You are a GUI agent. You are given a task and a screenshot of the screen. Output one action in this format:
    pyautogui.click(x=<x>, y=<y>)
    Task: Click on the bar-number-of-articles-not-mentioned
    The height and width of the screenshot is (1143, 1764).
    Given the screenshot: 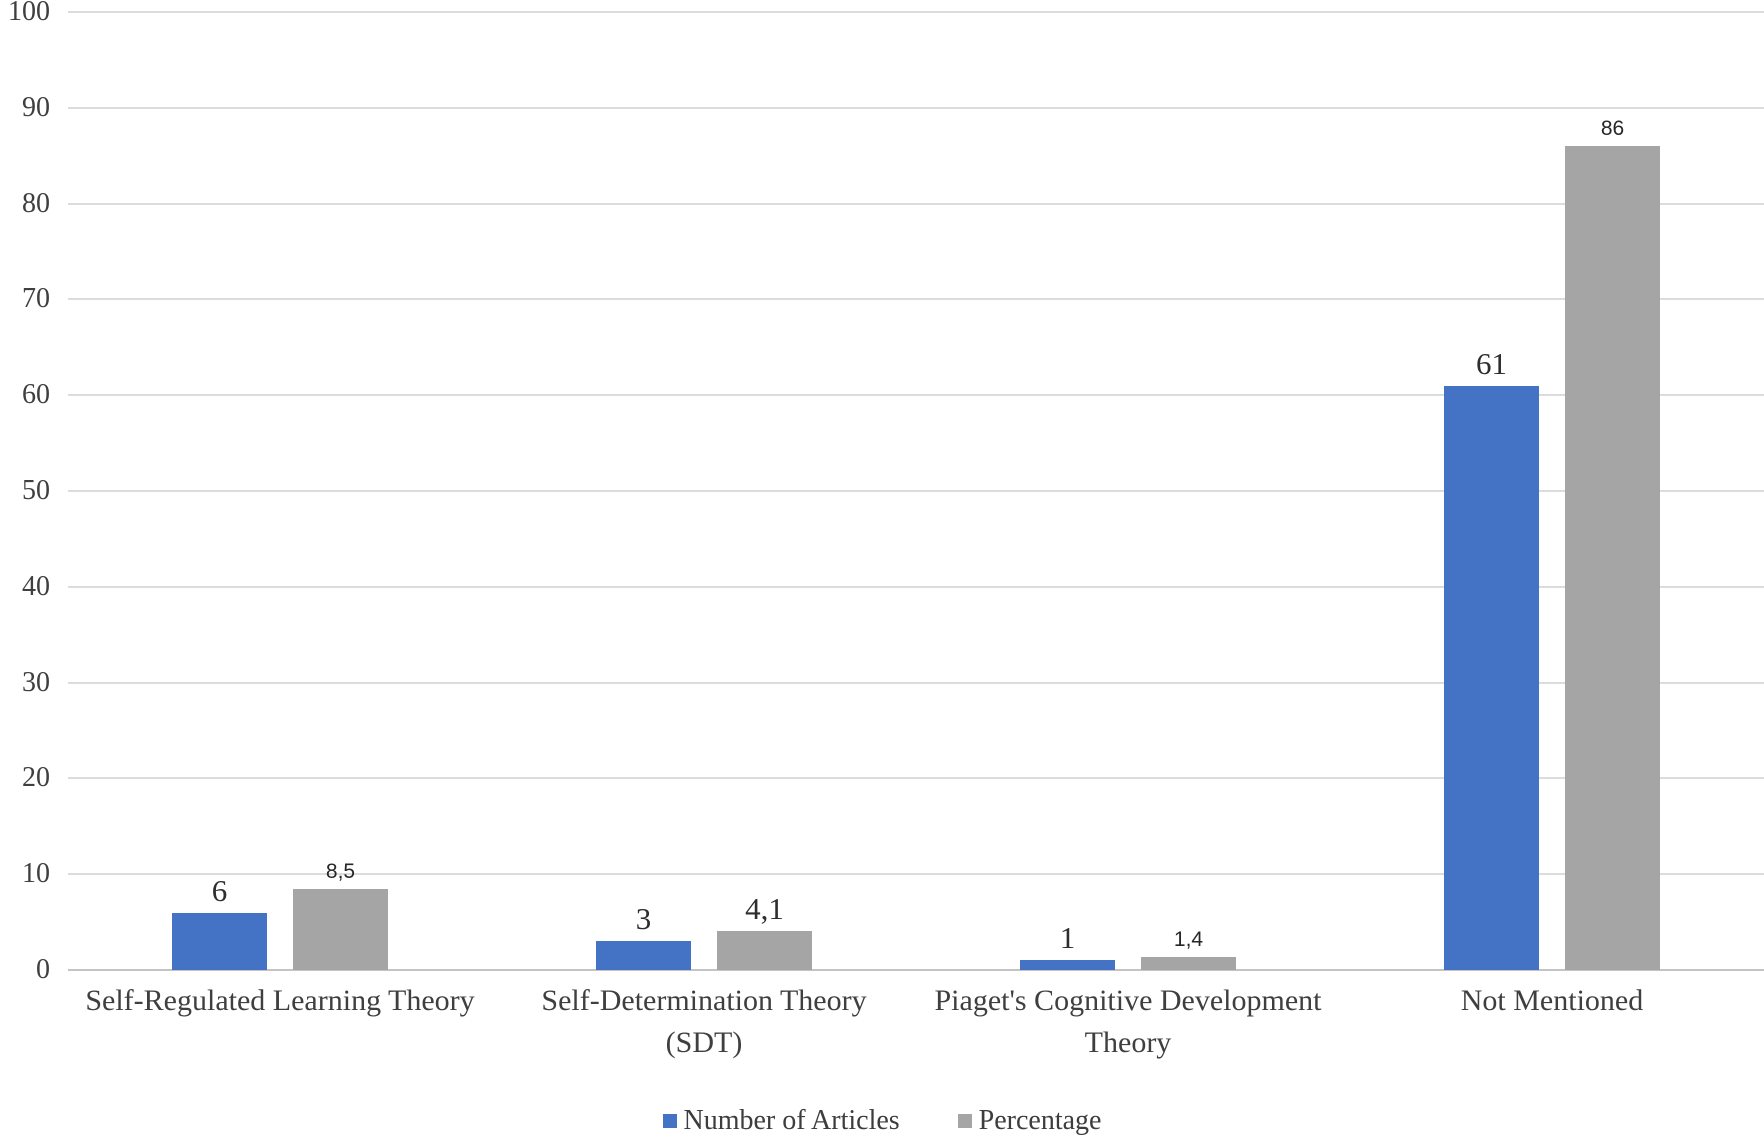 What is the action you would take?
    pyautogui.click(x=1491, y=677)
    